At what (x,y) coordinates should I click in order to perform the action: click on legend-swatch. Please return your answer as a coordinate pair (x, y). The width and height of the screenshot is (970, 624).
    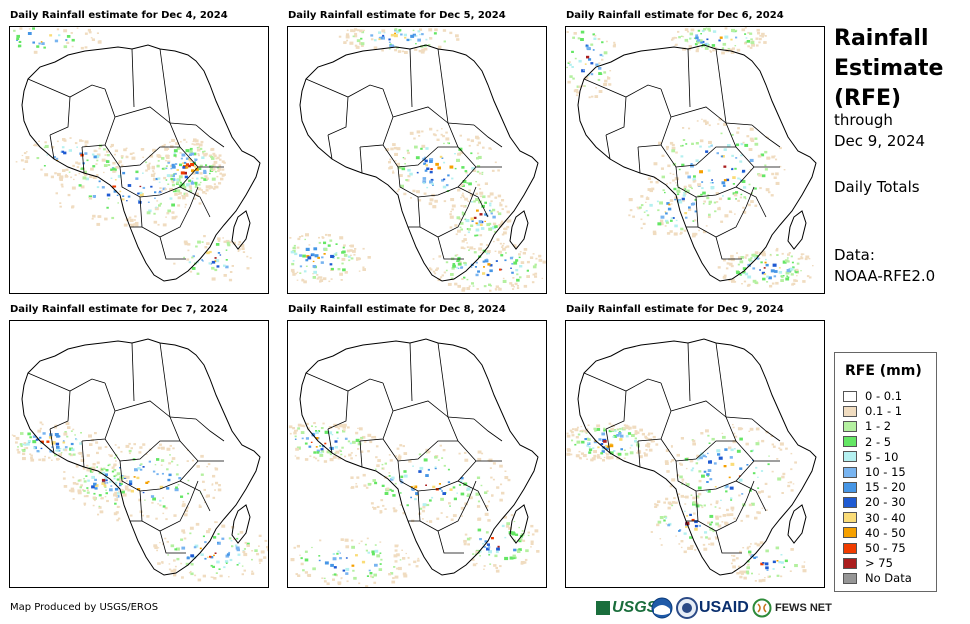
    Looking at the image, I should click on (850, 457).